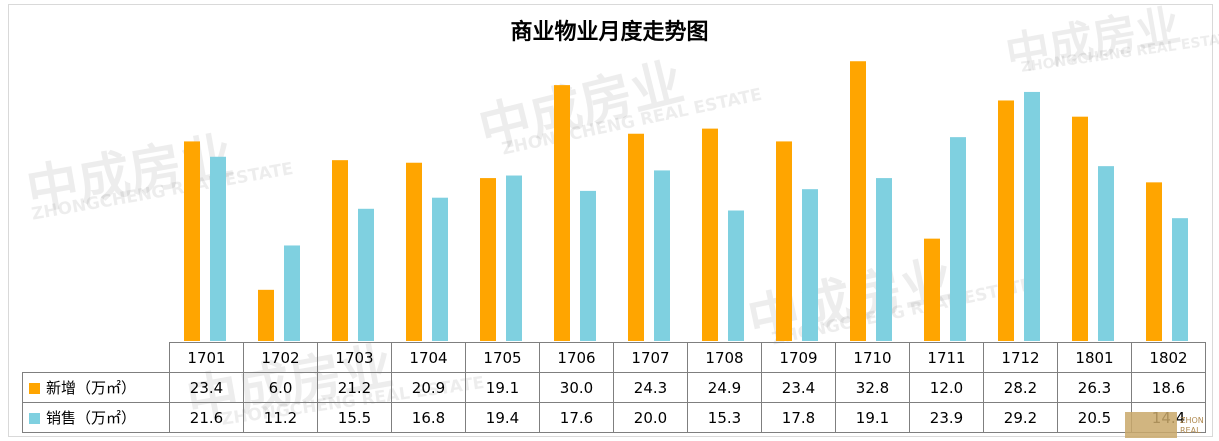 The height and width of the screenshot is (441, 1219). I want to click on chart-title: 商业物业月度走势图, so click(609, 32).